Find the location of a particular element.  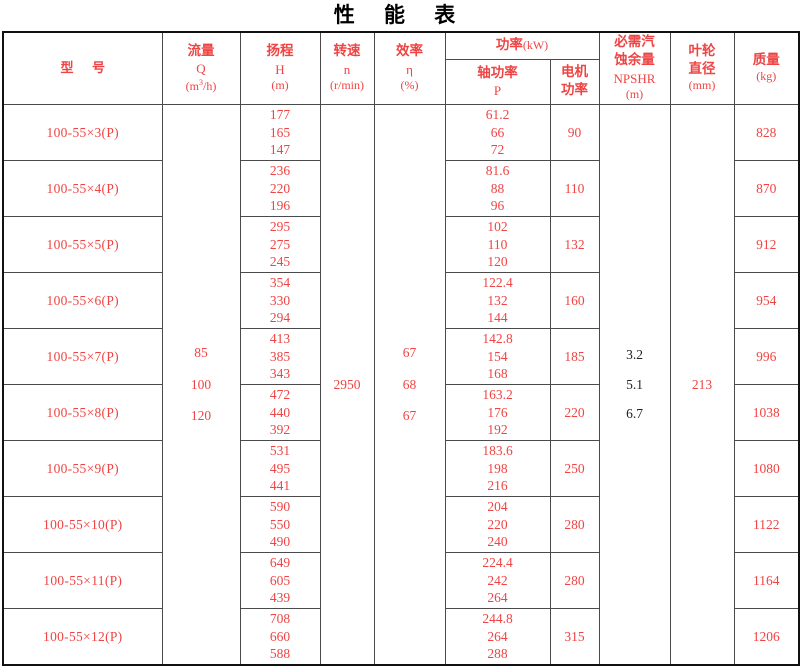

head-value: 495 is located at coordinates (280, 468).